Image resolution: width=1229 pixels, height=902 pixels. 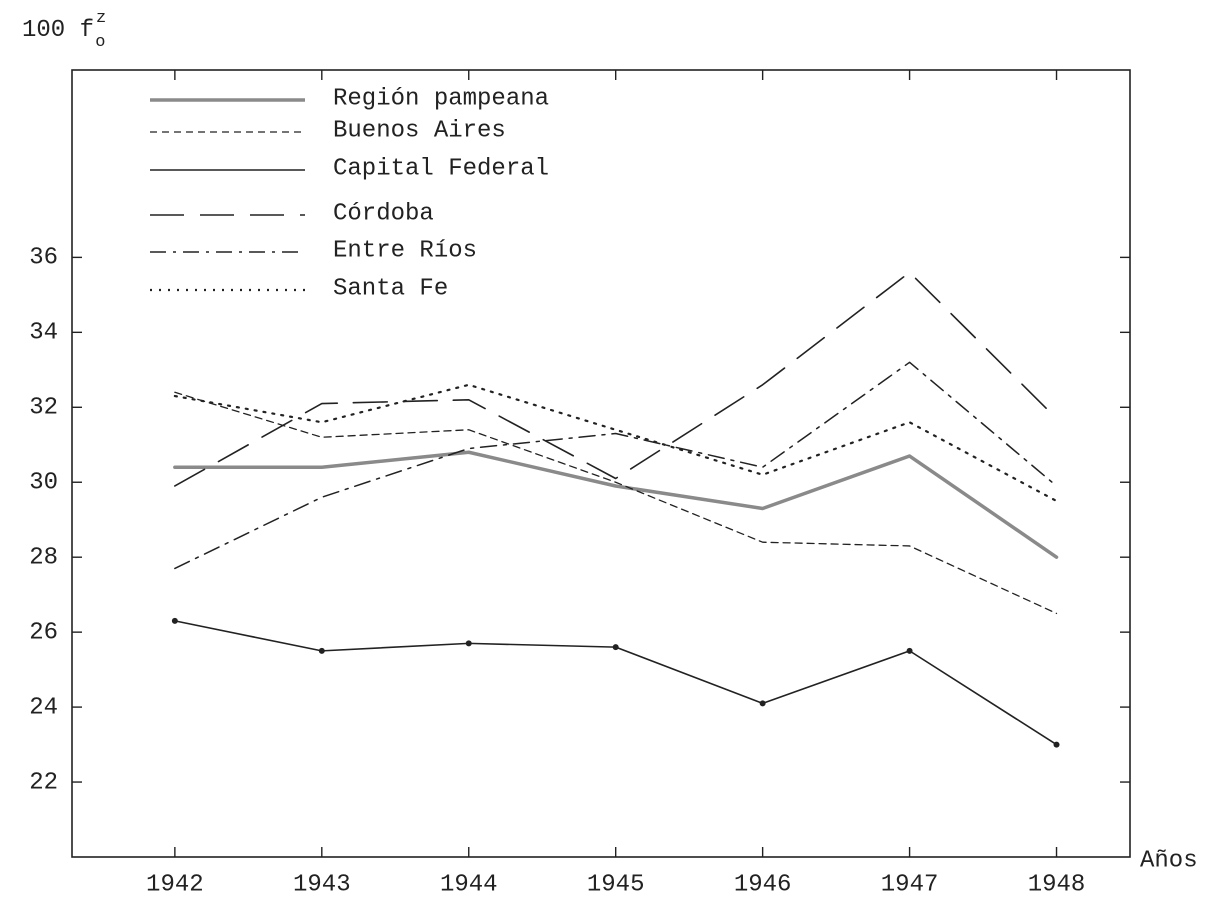 I want to click on x-tick-label: 1942, so click(x=175, y=884).